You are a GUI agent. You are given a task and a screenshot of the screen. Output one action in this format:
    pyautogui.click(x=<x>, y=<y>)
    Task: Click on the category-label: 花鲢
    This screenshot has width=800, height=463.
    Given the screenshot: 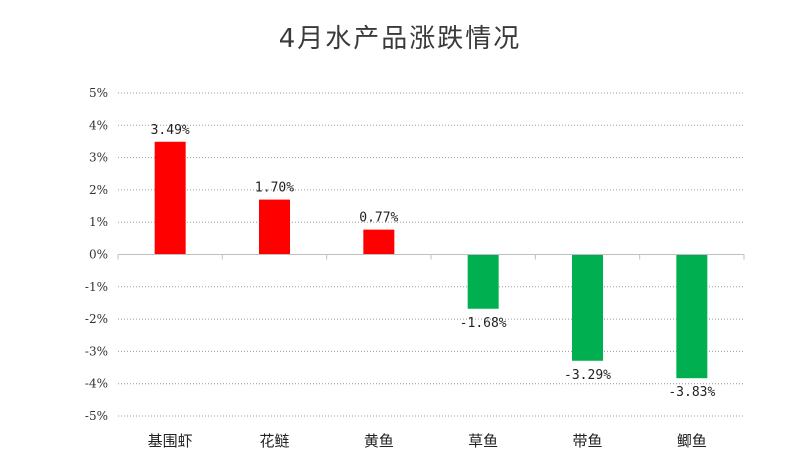 What is the action you would take?
    pyautogui.click(x=274, y=441)
    